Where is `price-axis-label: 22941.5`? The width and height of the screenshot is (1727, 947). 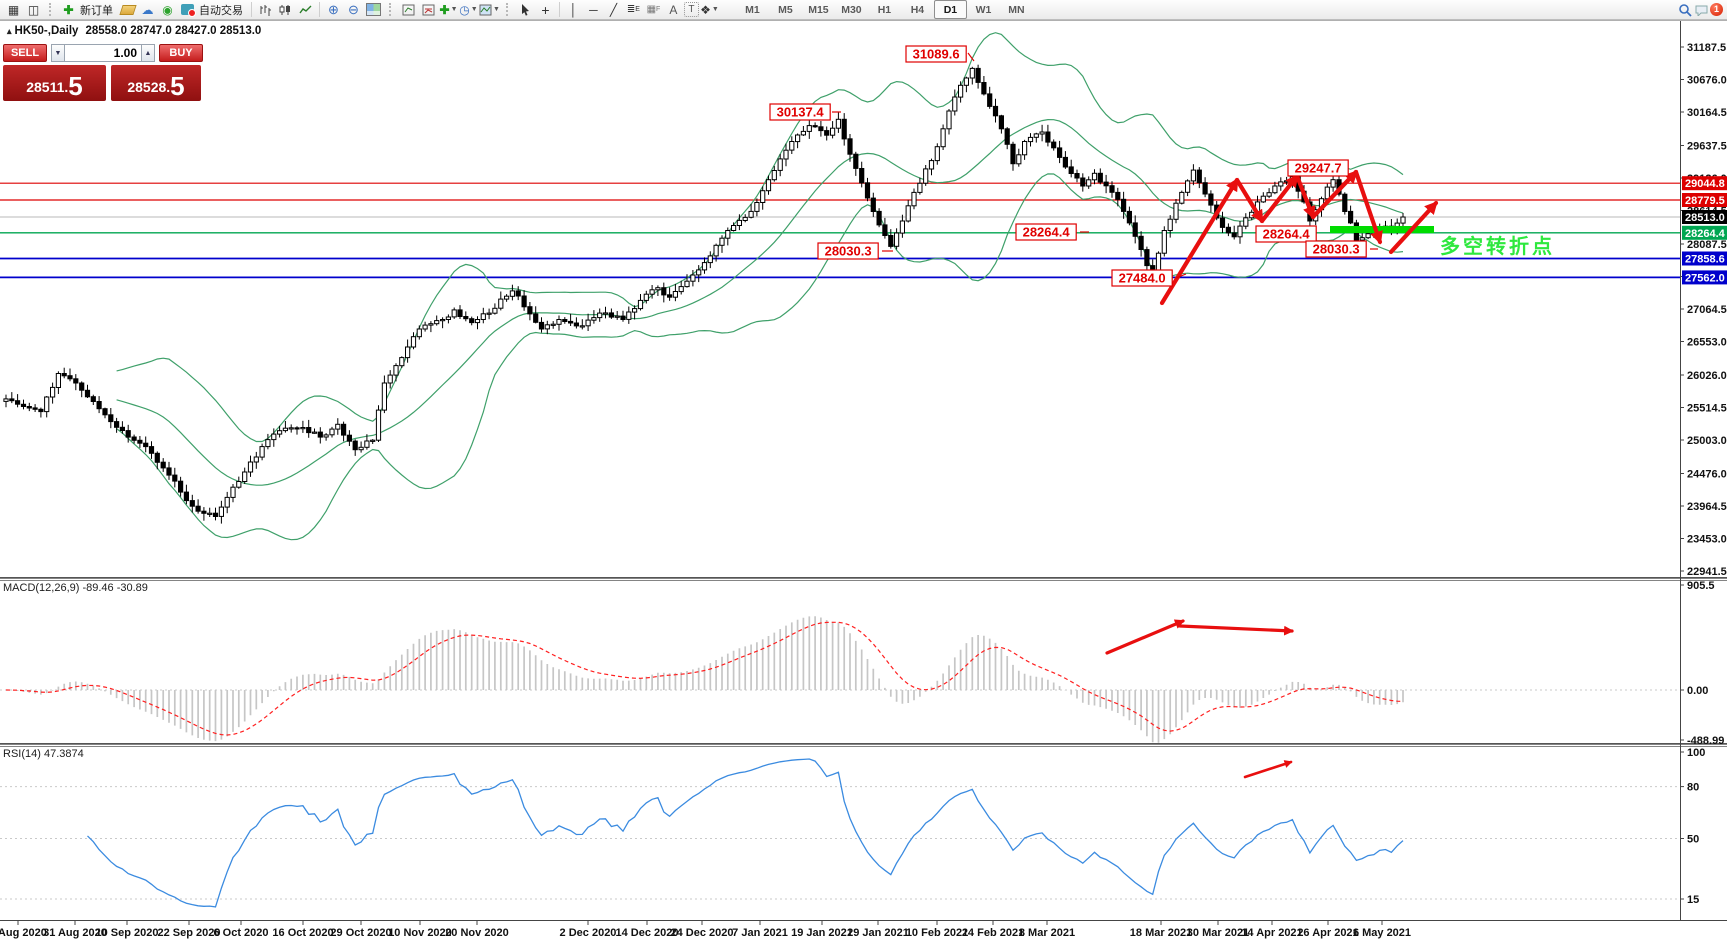 price-axis-label: 22941.5 is located at coordinates (1707, 572).